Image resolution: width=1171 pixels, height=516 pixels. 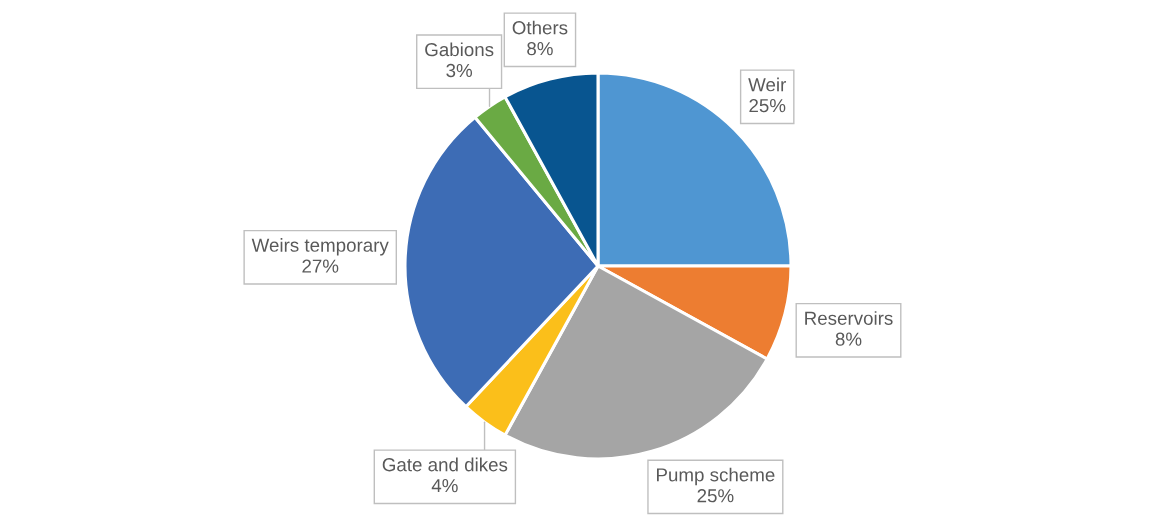 I want to click on slice-label: Weir, so click(x=767, y=84).